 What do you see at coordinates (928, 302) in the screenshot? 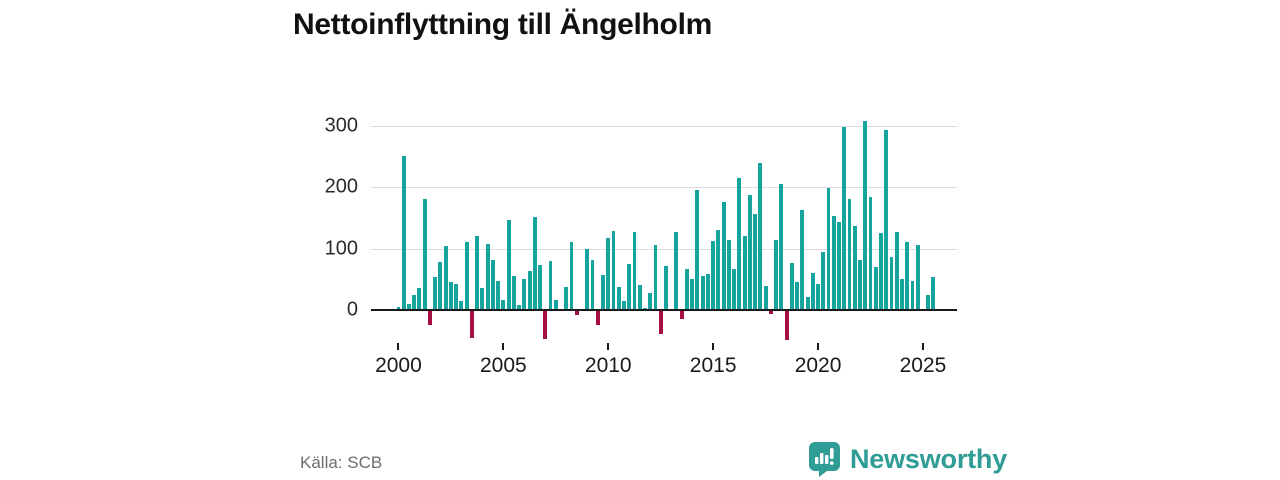
I see `bar-2025Q2` at bounding box center [928, 302].